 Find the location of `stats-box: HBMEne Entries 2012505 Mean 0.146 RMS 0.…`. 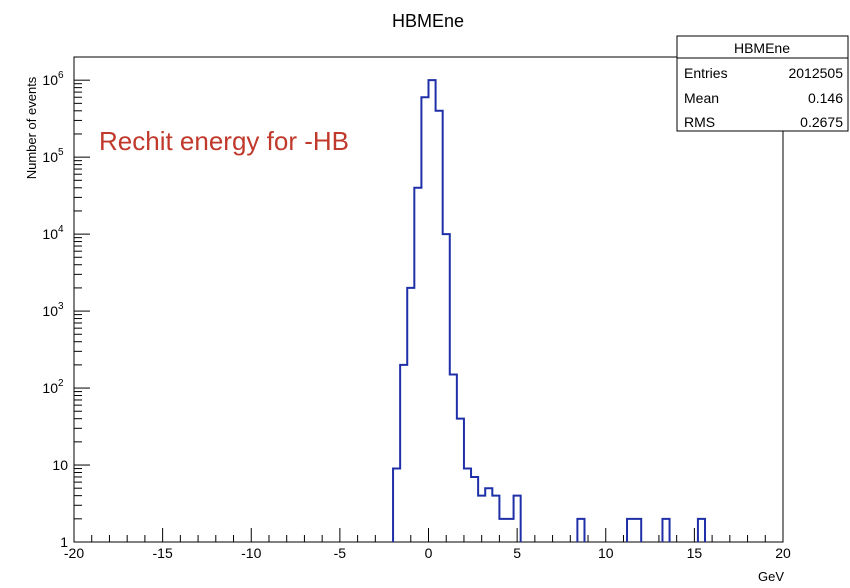

stats-box: HBMEne Entries 2012505 Mean 0.146 RMS 0.… is located at coordinates (762, 83).